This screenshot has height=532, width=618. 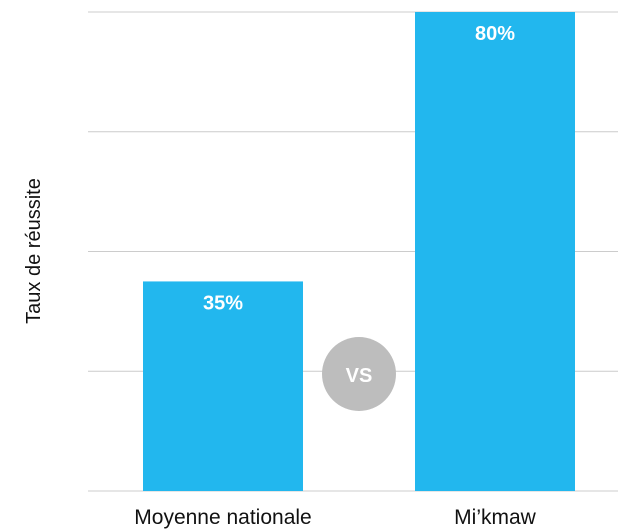 I want to click on vs-badge-circle, so click(x=359, y=374).